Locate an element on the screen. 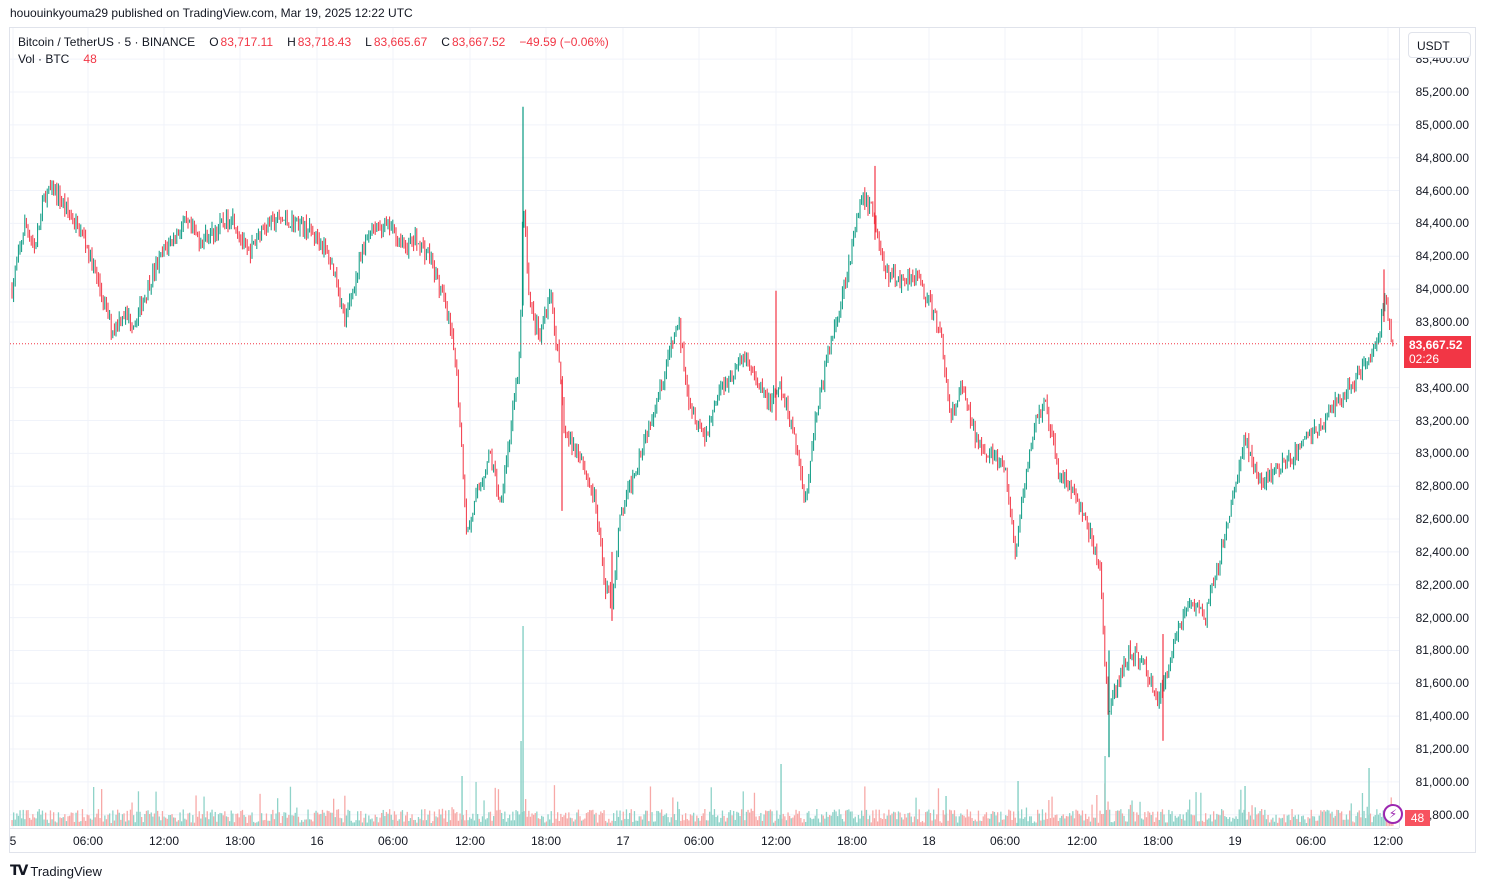  low-label: L is located at coordinates (368, 42).